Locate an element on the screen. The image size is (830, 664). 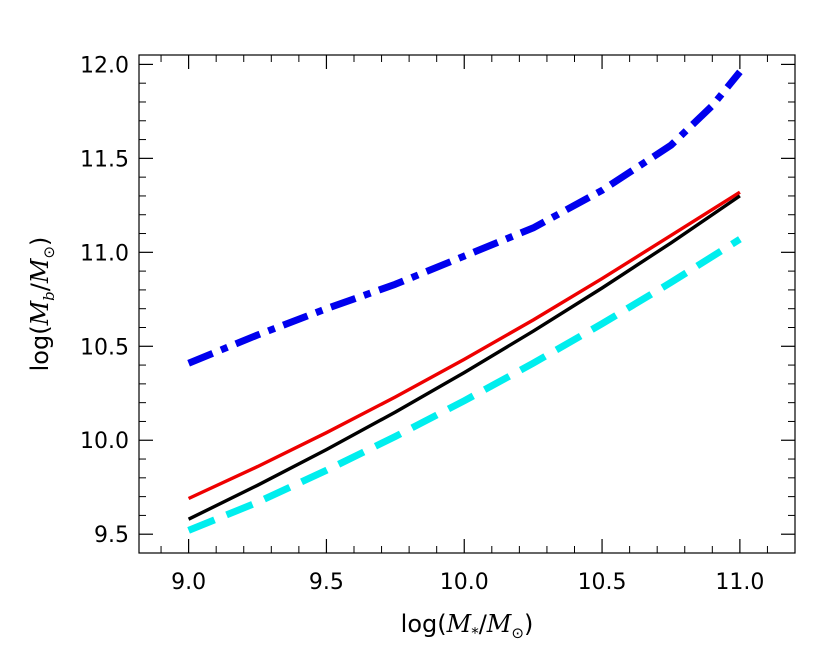
y-tick-label: 10.0 is located at coordinates (104, 441).